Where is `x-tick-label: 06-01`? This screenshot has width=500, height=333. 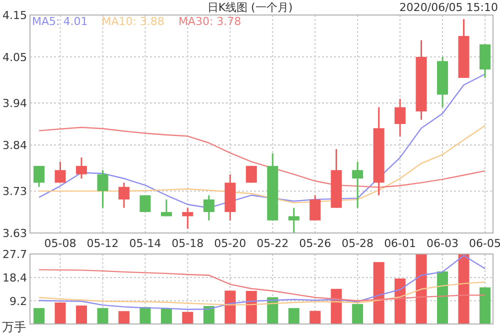
x-tick-label: 06-01 is located at coordinates (400, 243).